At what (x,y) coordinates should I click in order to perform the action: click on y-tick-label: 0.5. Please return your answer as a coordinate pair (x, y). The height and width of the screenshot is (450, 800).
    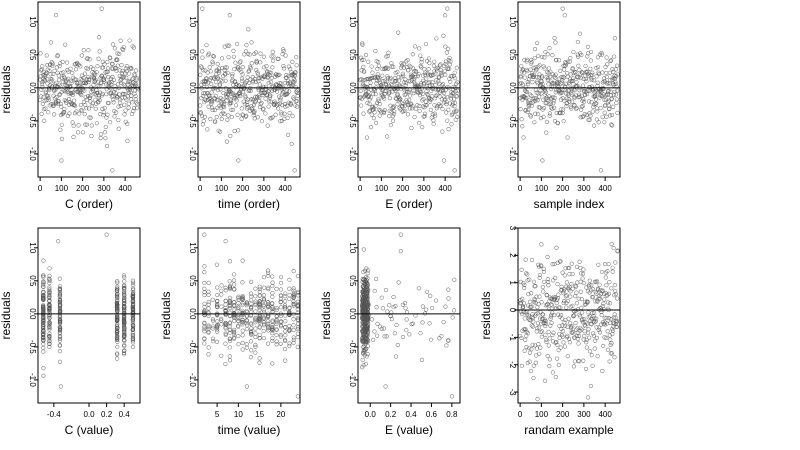
    Looking at the image, I should click on (192, 55).